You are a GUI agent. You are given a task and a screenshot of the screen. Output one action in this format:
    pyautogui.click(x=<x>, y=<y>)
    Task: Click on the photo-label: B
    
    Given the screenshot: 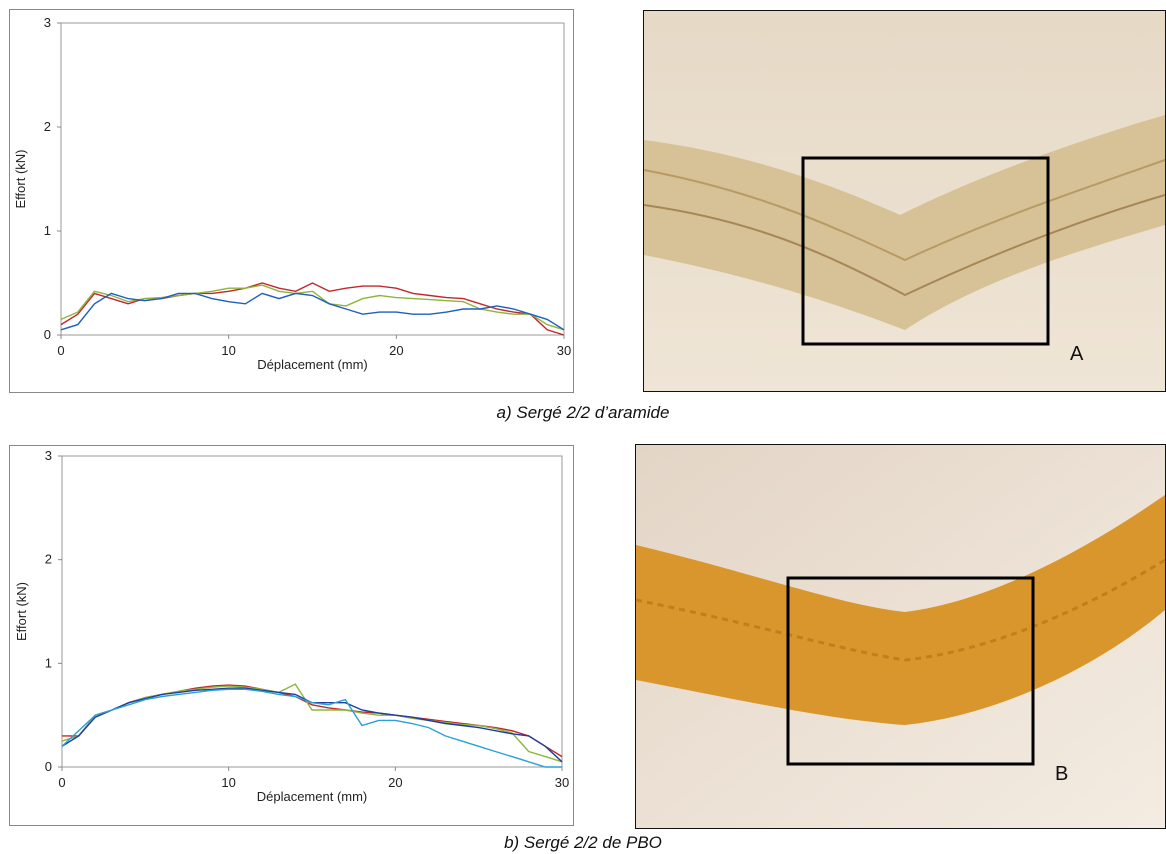 What is the action you would take?
    pyautogui.click(x=1061, y=774)
    